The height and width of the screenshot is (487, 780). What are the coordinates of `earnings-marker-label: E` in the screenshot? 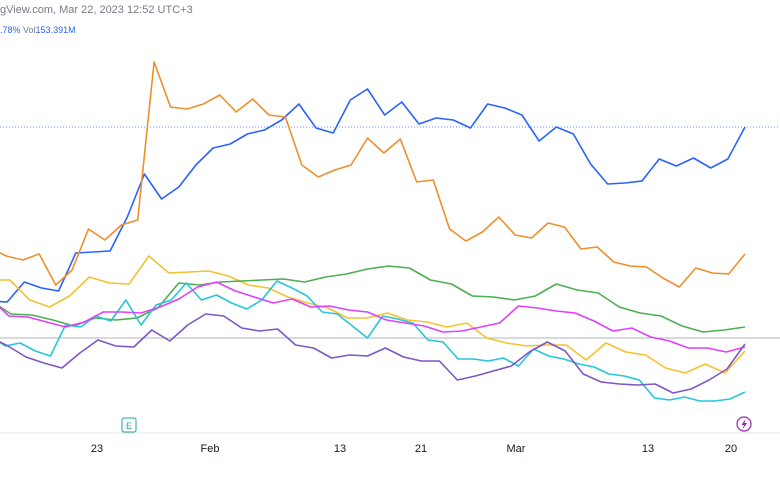 It's located at (129, 426).